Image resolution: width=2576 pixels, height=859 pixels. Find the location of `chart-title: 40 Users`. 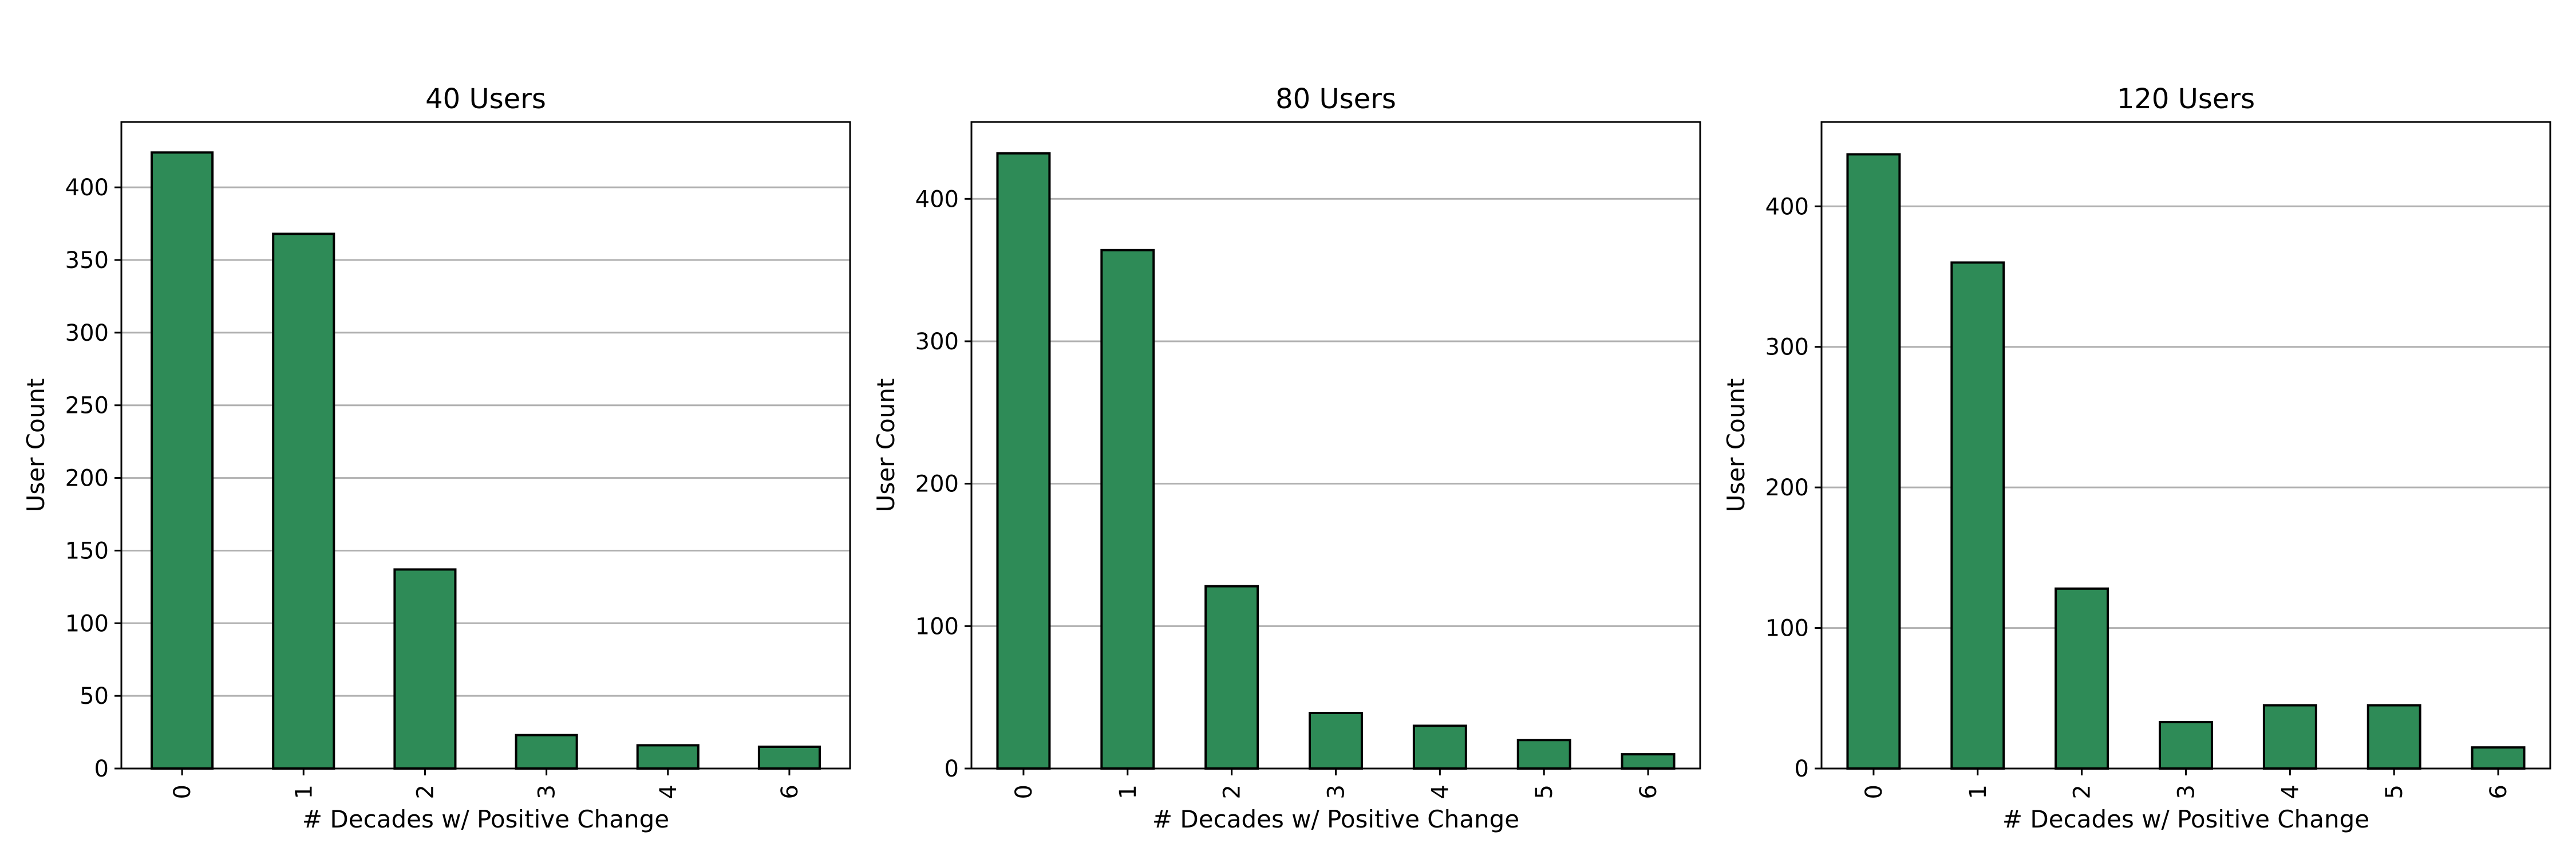

chart-title: 40 Users is located at coordinates (485, 99).